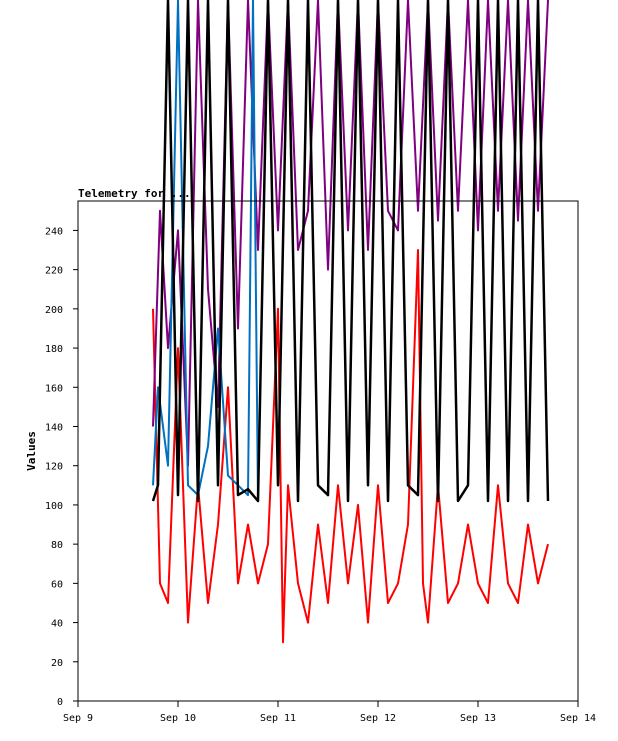 The image size is (618, 741). I want to click on x-tick-label: Sep 11, so click(278, 718).